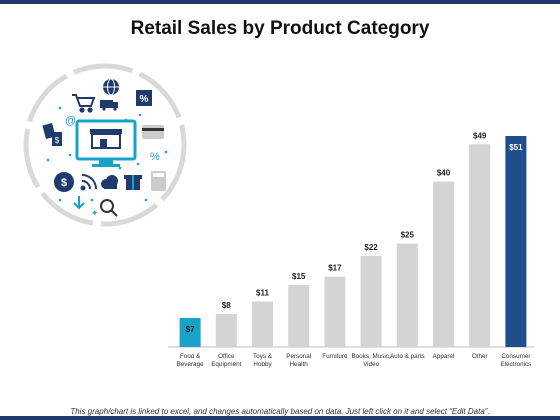 The width and height of the screenshot is (560, 420). I want to click on wifi-icon, so click(88, 182).